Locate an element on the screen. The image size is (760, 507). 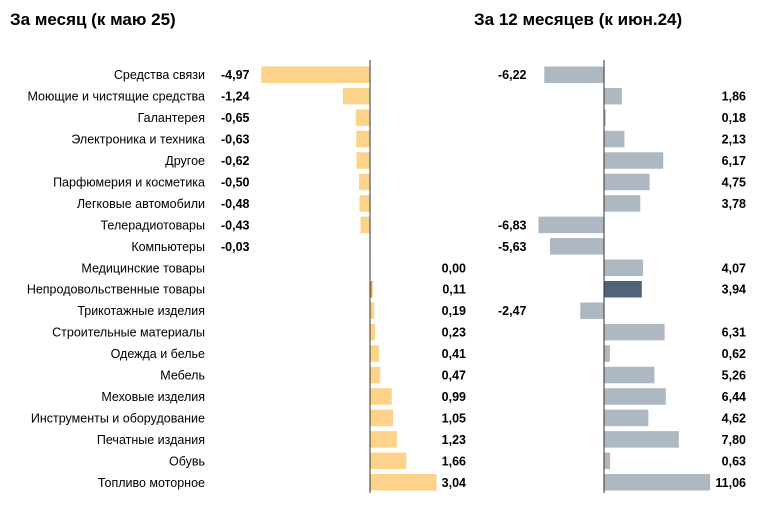
category-label: Строительные материалы is located at coordinates (128, 333).